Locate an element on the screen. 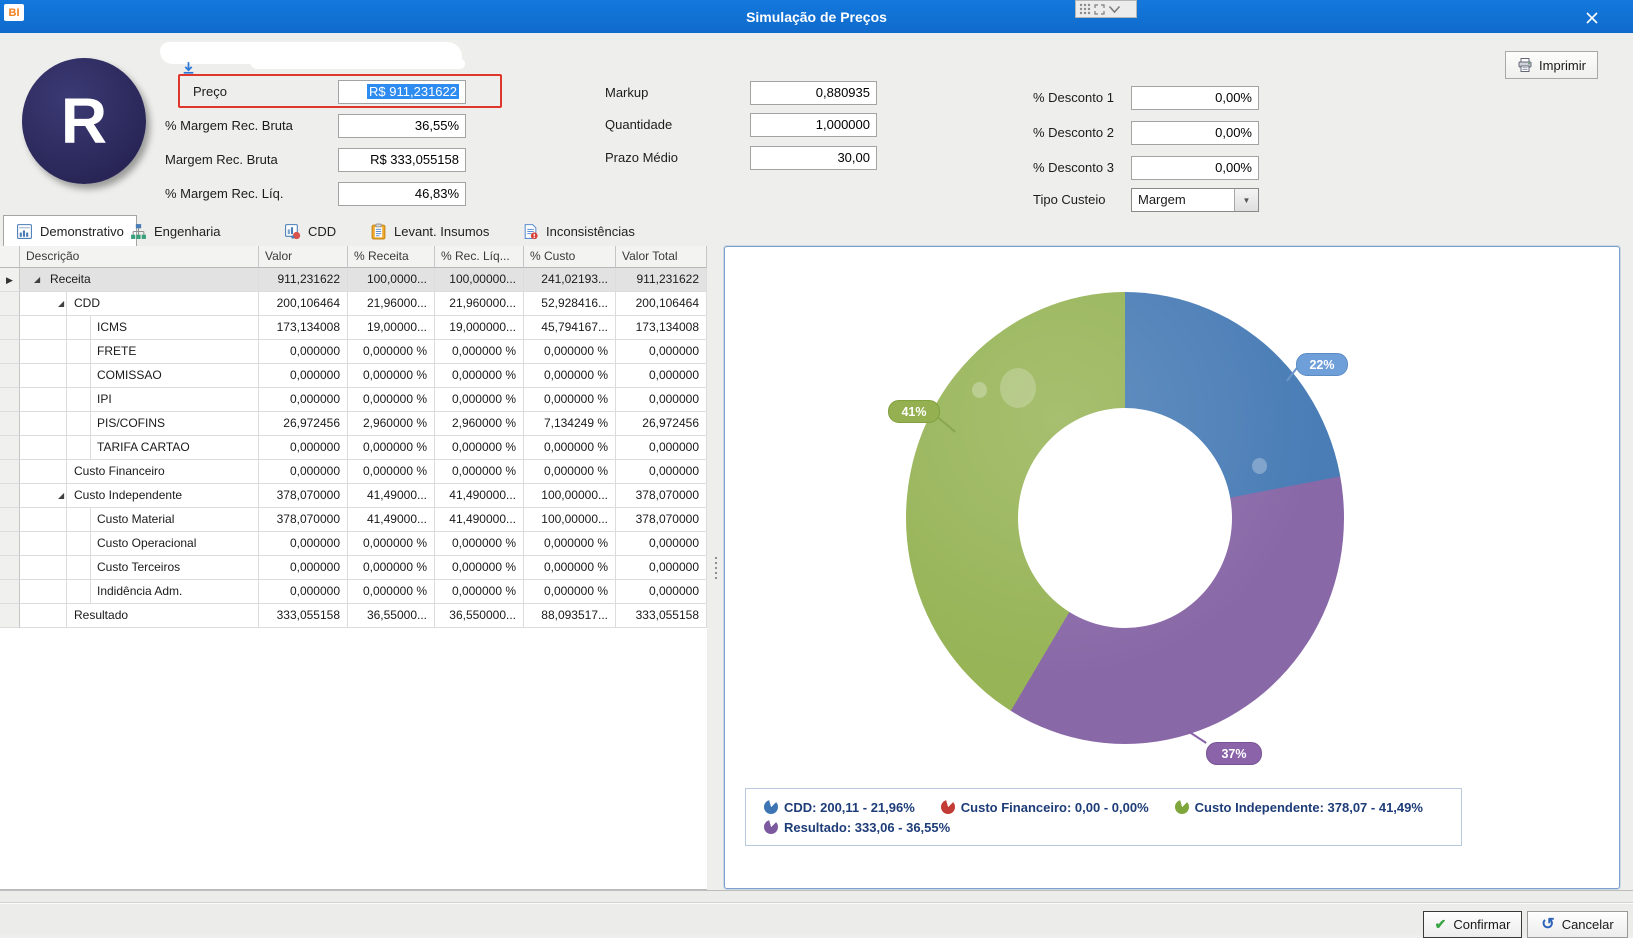  combo-caret-icon: ▼ is located at coordinates (1246, 200).